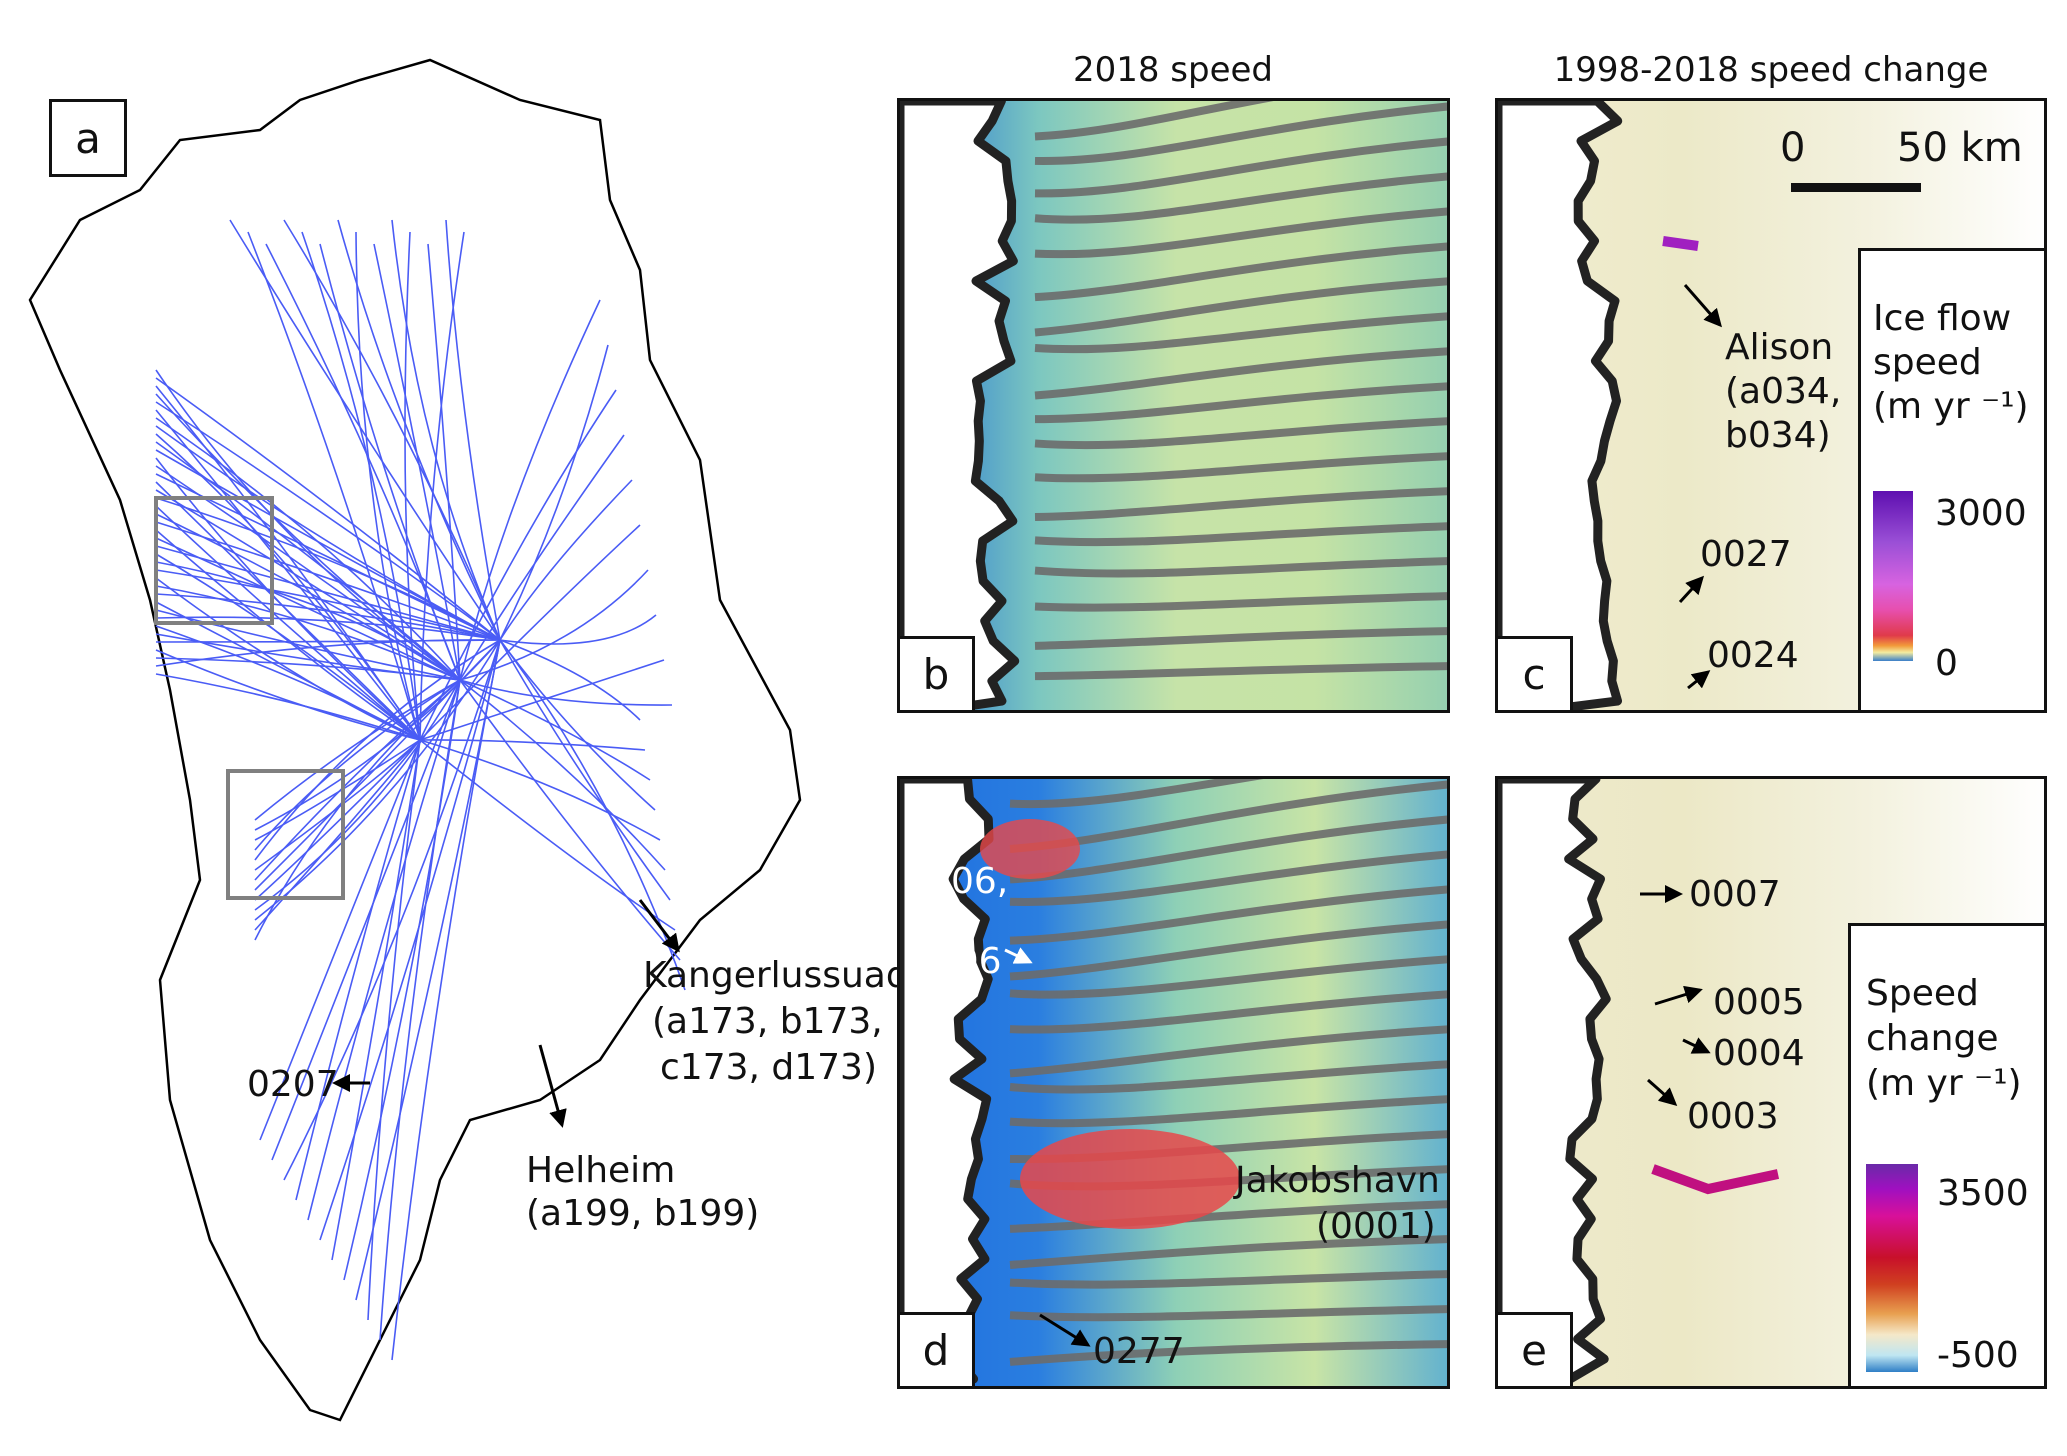 The width and height of the screenshot is (2067, 1456). I want to click on glacier-0007-label: 0007, so click(1735, 894).